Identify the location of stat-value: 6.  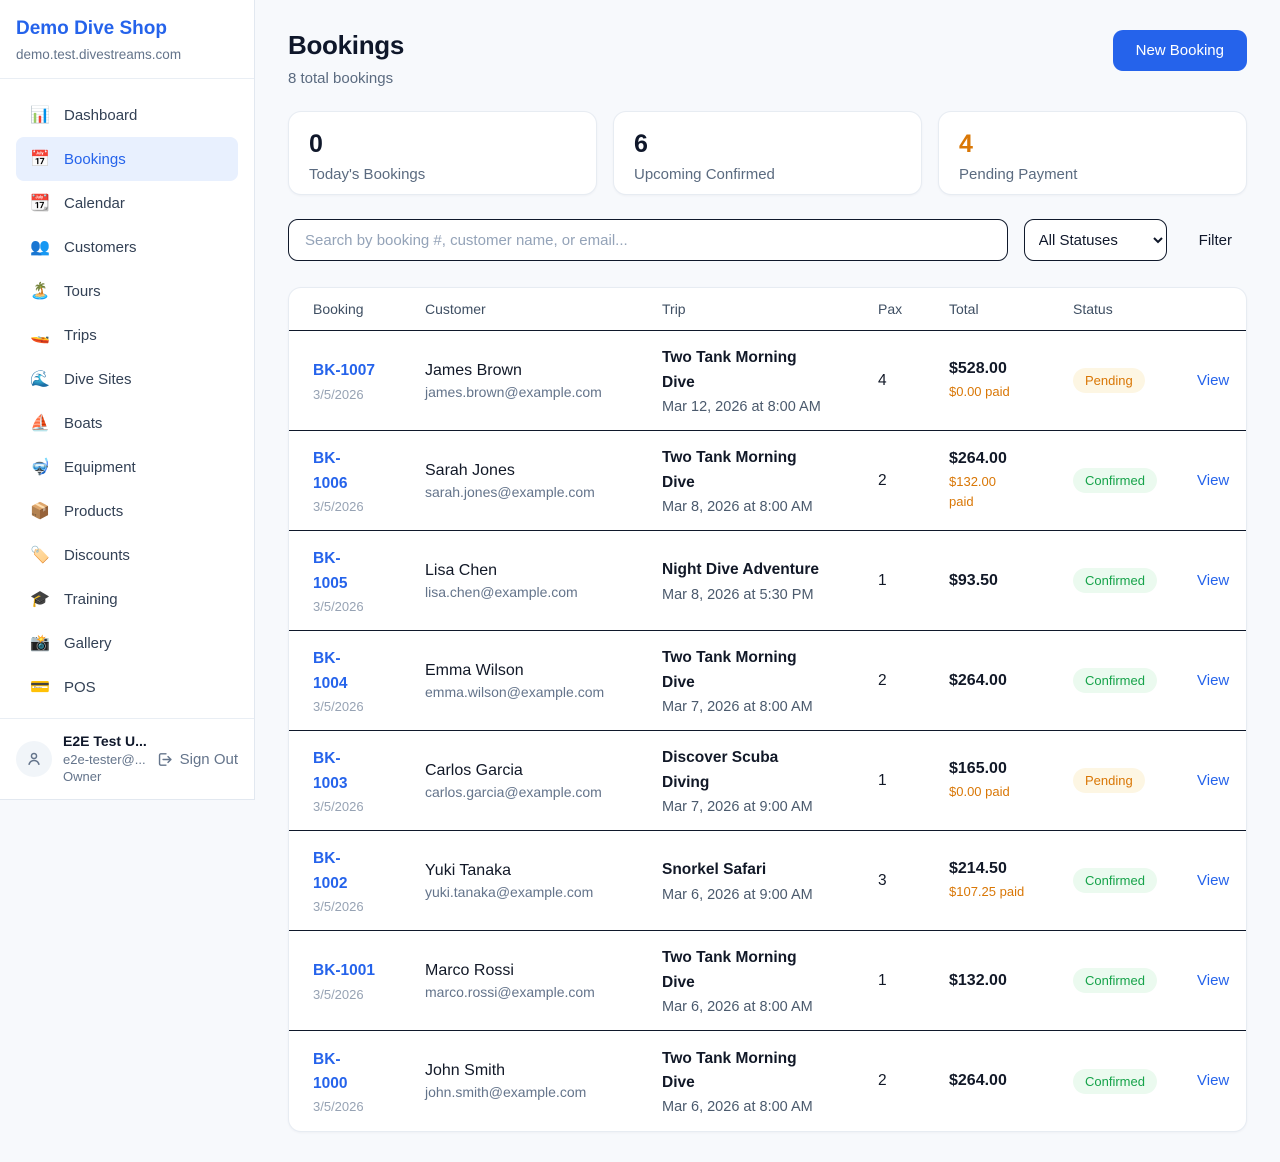
(641, 144).